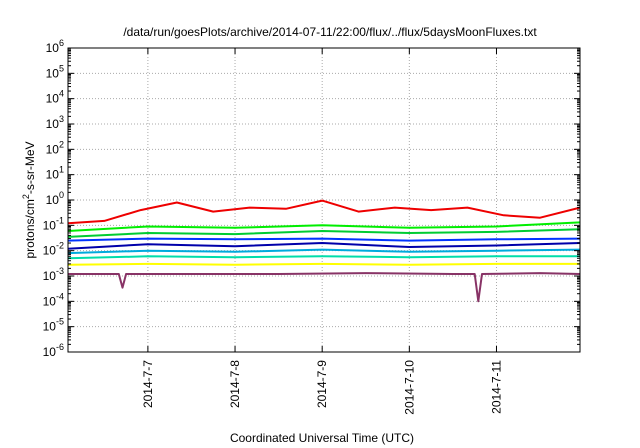 The width and height of the screenshot is (640, 448). I want to click on x-tick-label: 2014-7-11, so click(496, 387).